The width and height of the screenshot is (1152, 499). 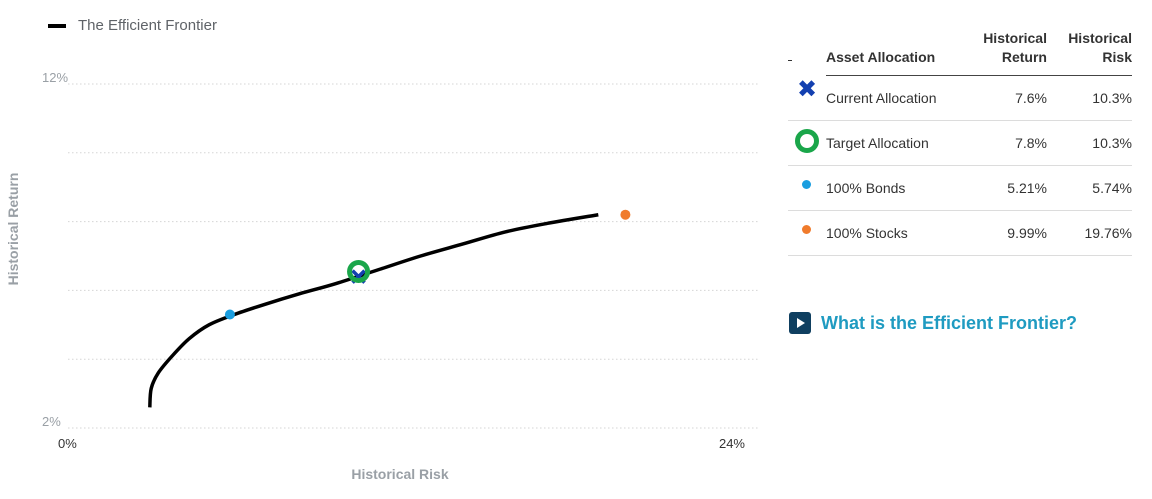 I want to click on row-return: 9.99%, so click(x=1027, y=233).